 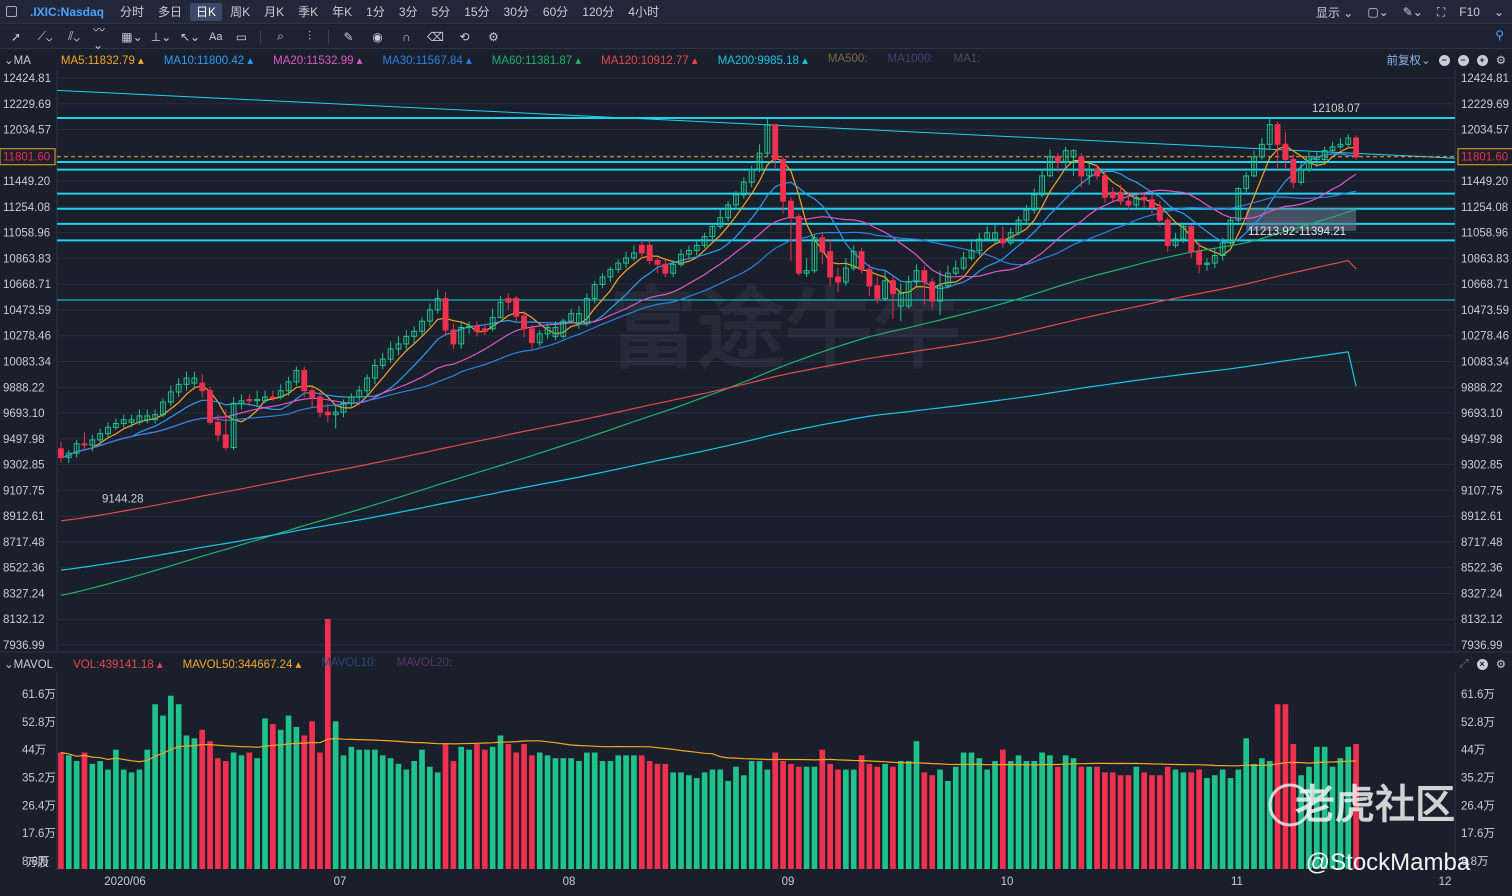 What do you see at coordinates (17, 61) in the screenshot?
I see `ma-legend-label: ⌄MA` at bounding box center [17, 61].